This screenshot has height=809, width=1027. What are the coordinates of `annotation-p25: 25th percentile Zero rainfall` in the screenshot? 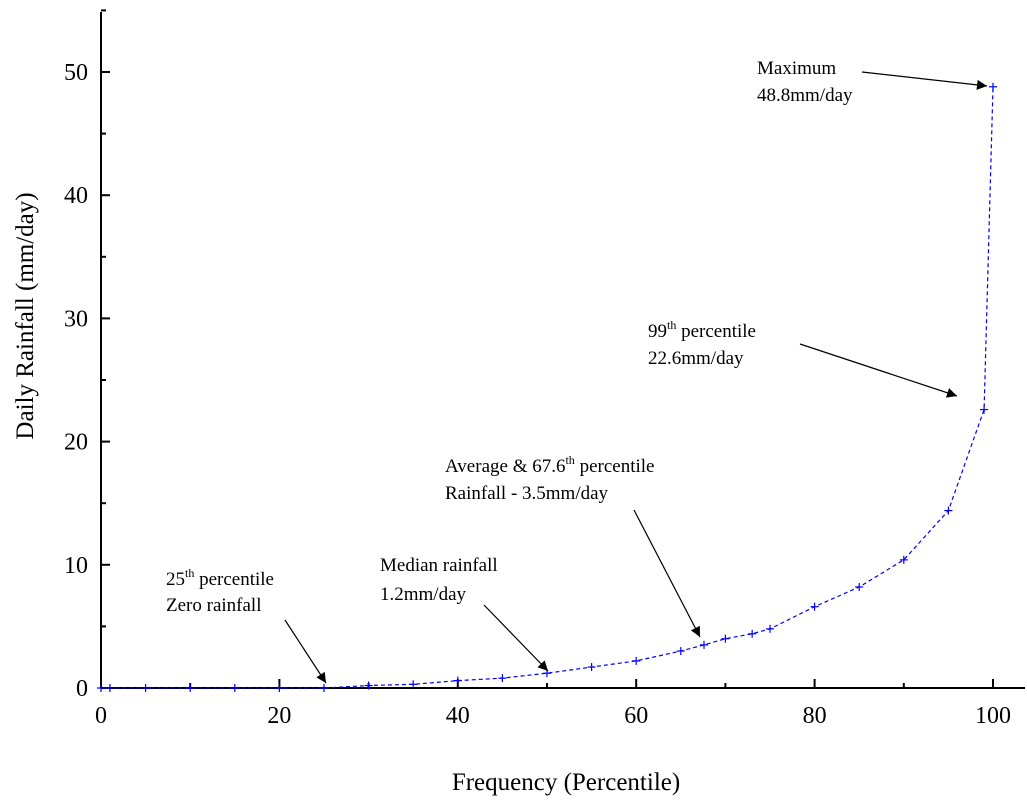 It's located at (246, 625).